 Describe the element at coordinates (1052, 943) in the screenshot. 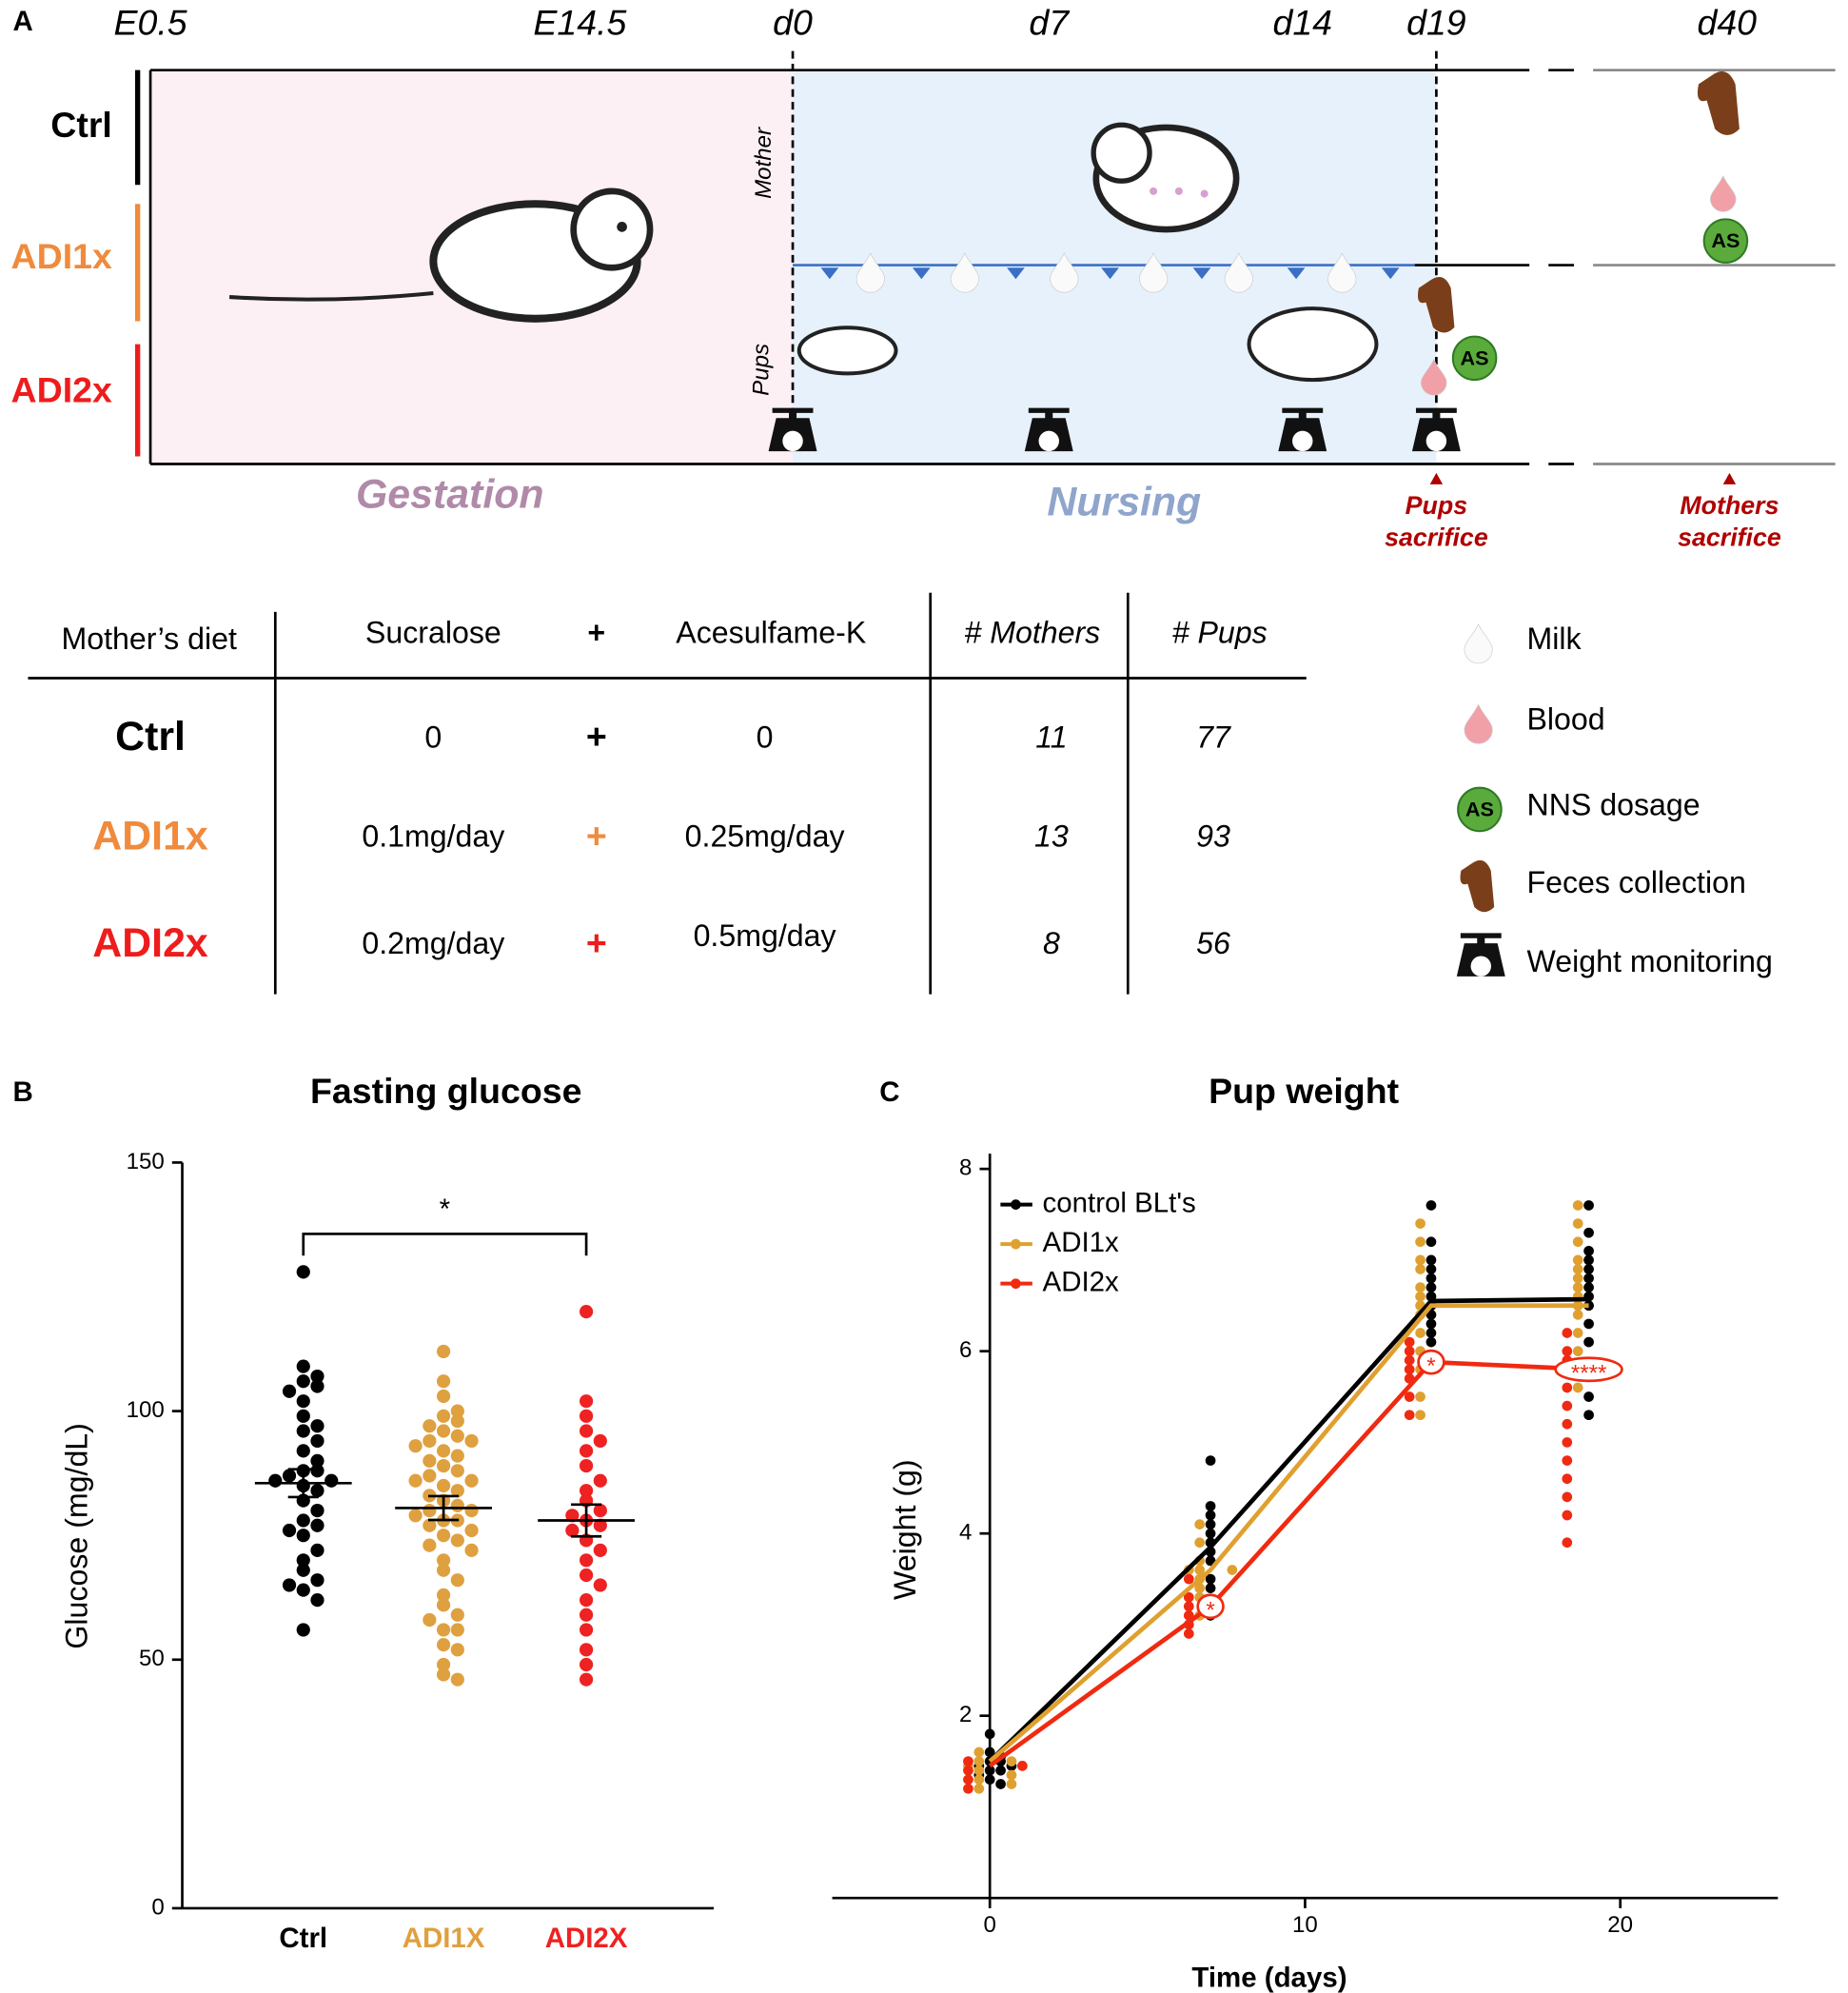

I see `table-cell: 8` at that location.